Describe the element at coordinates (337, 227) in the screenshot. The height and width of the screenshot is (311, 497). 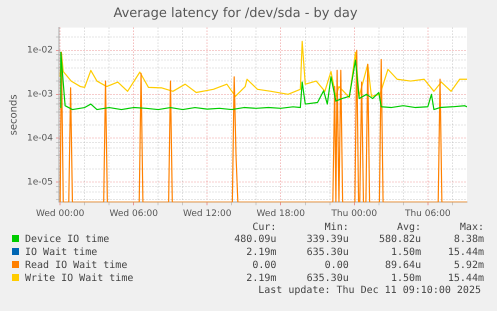
I see `text: Min:` at that location.